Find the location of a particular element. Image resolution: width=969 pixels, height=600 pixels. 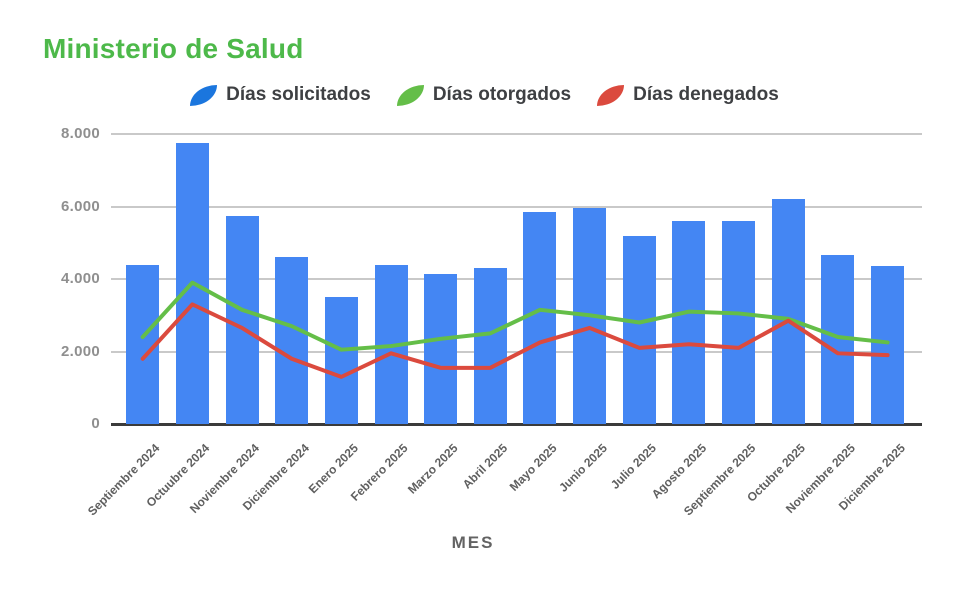

legend-label: Días solicitados is located at coordinates (298, 94).